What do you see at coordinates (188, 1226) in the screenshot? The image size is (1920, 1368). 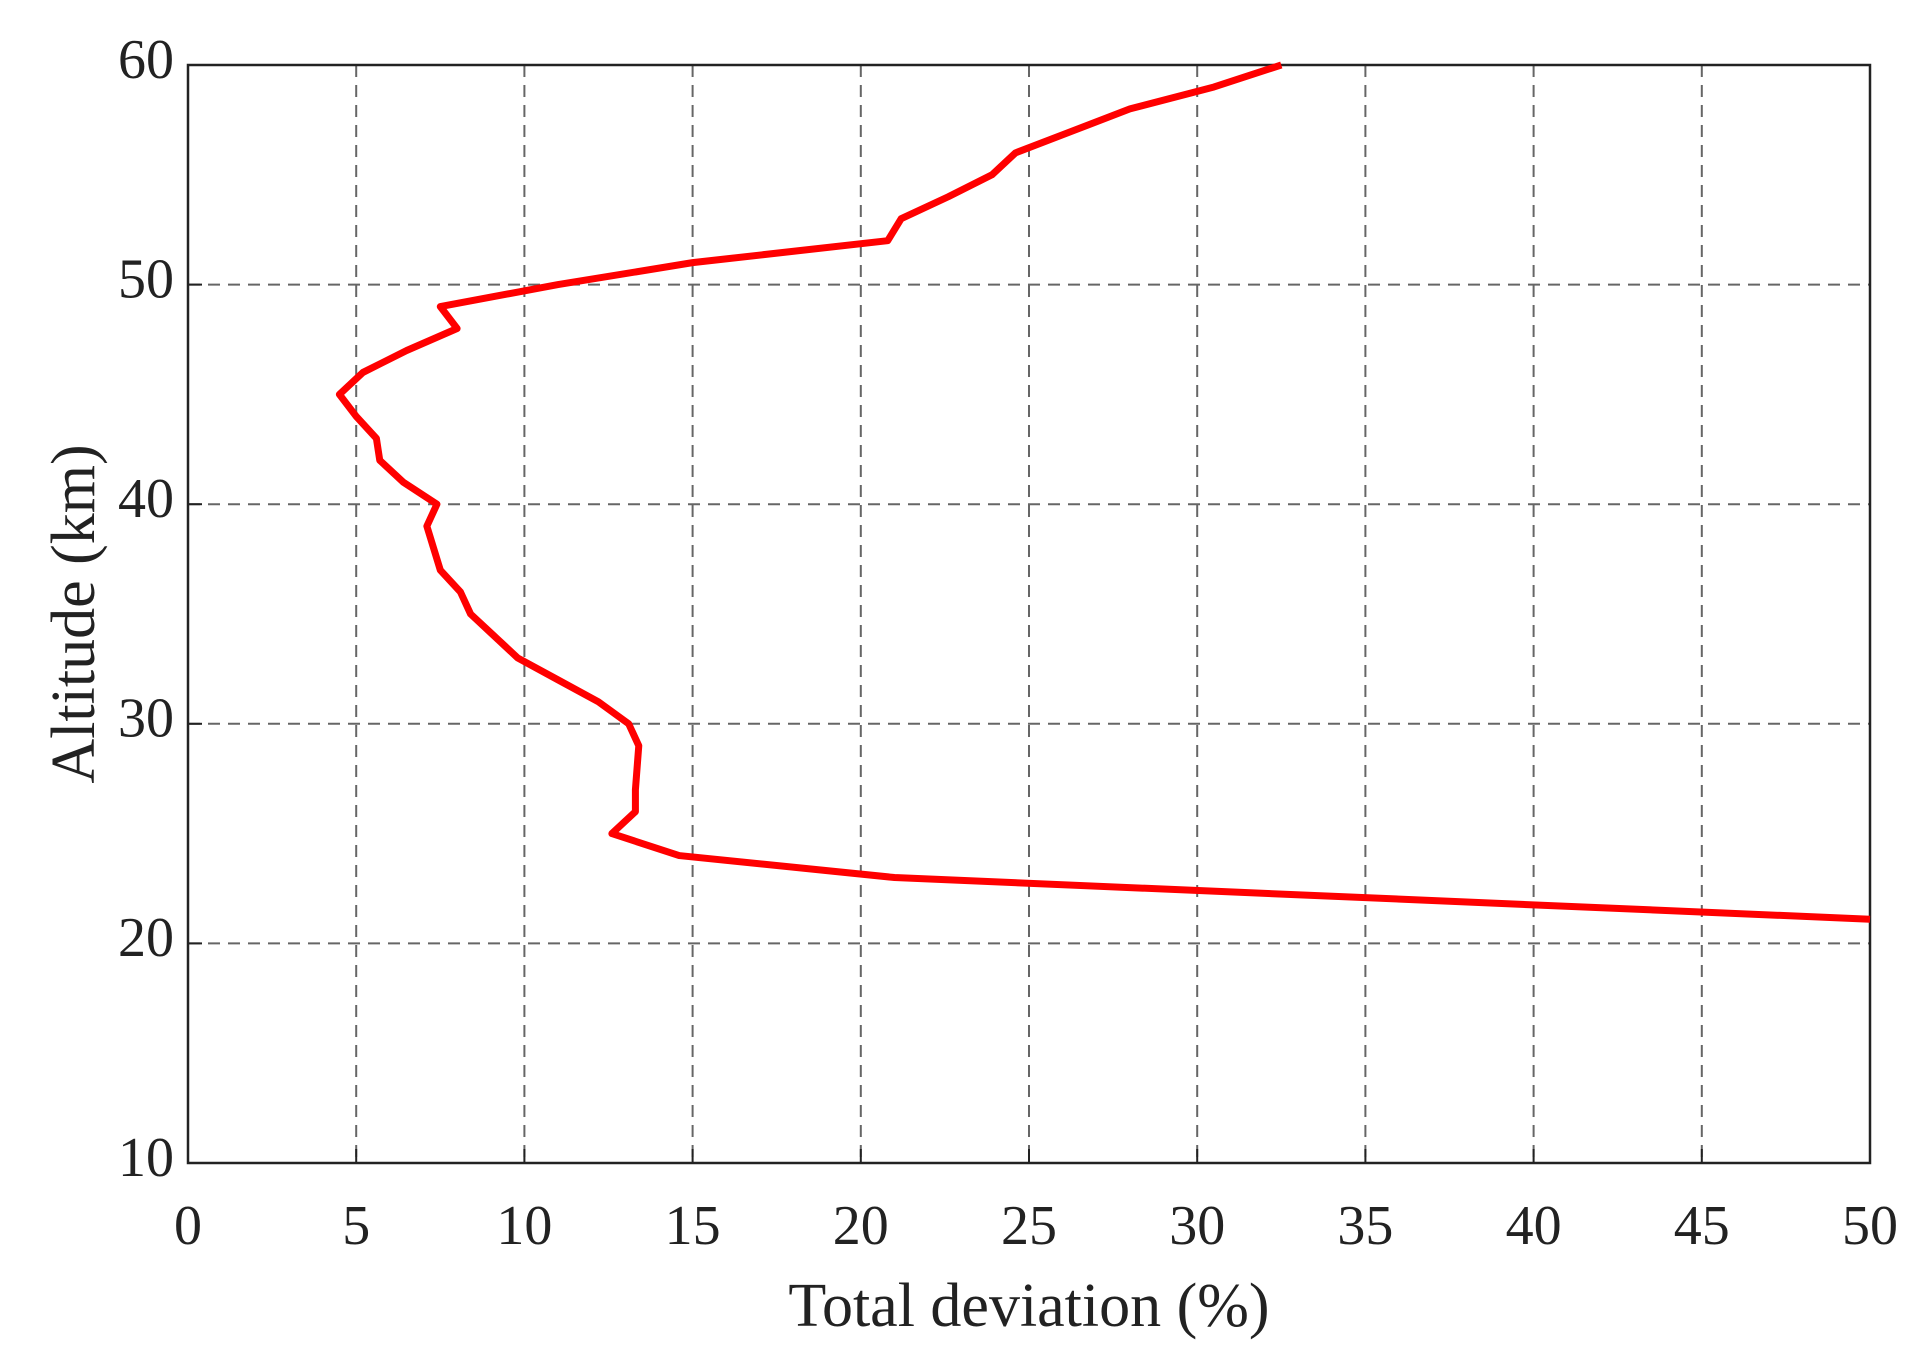 I see `x-tick-label: 0` at bounding box center [188, 1226].